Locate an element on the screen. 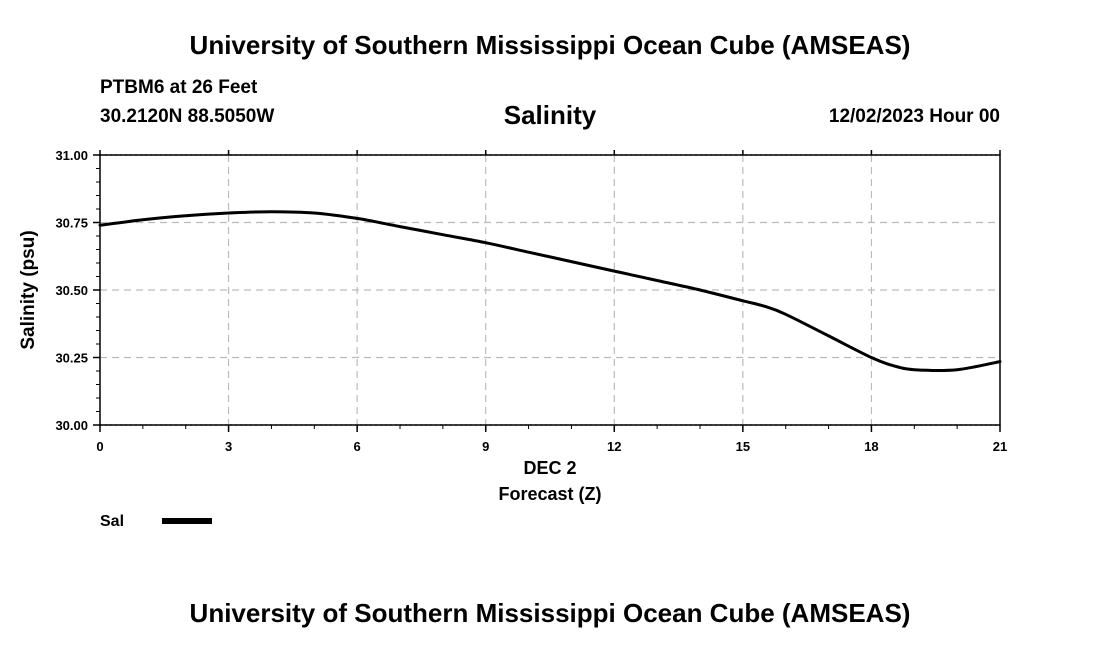 The height and width of the screenshot is (650, 1100). x-tick-label: 21 is located at coordinates (1000, 446).